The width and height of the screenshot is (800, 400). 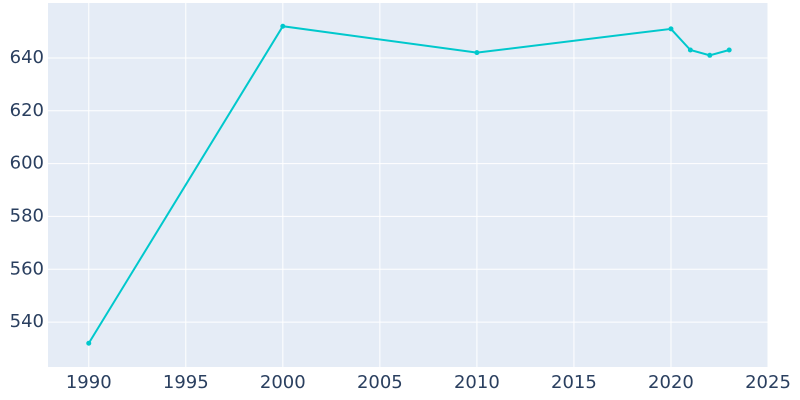 What do you see at coordinates (27, 163) in the screenshot?
I see `y-tick-label: 600` at bounding box center [27, 163].